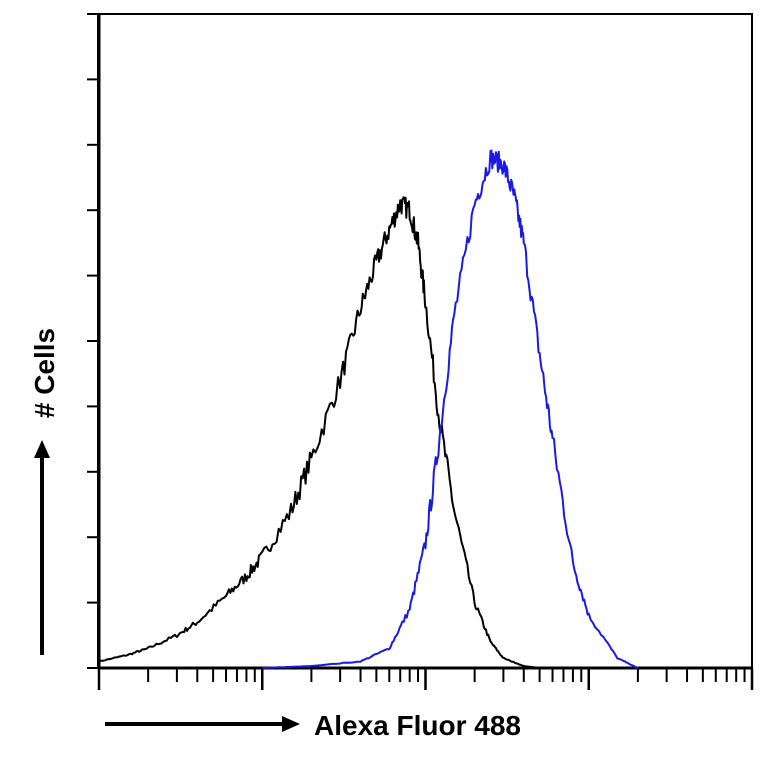 The height and width of the screenshot is (764, 764). Describe the element at coordinates (291, 724) in the screenshot. I see `x-axis-arrow-head` at that location.